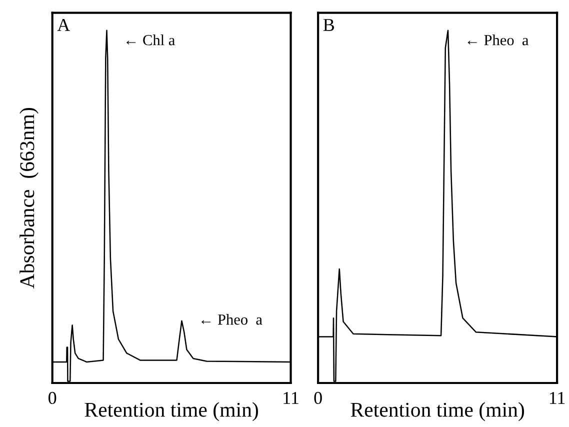 The image size is (569, 427). What do you see at coordinates (328, 25) in the screenshot?
I see `chart-title: B` at bounding box center [328, 25].